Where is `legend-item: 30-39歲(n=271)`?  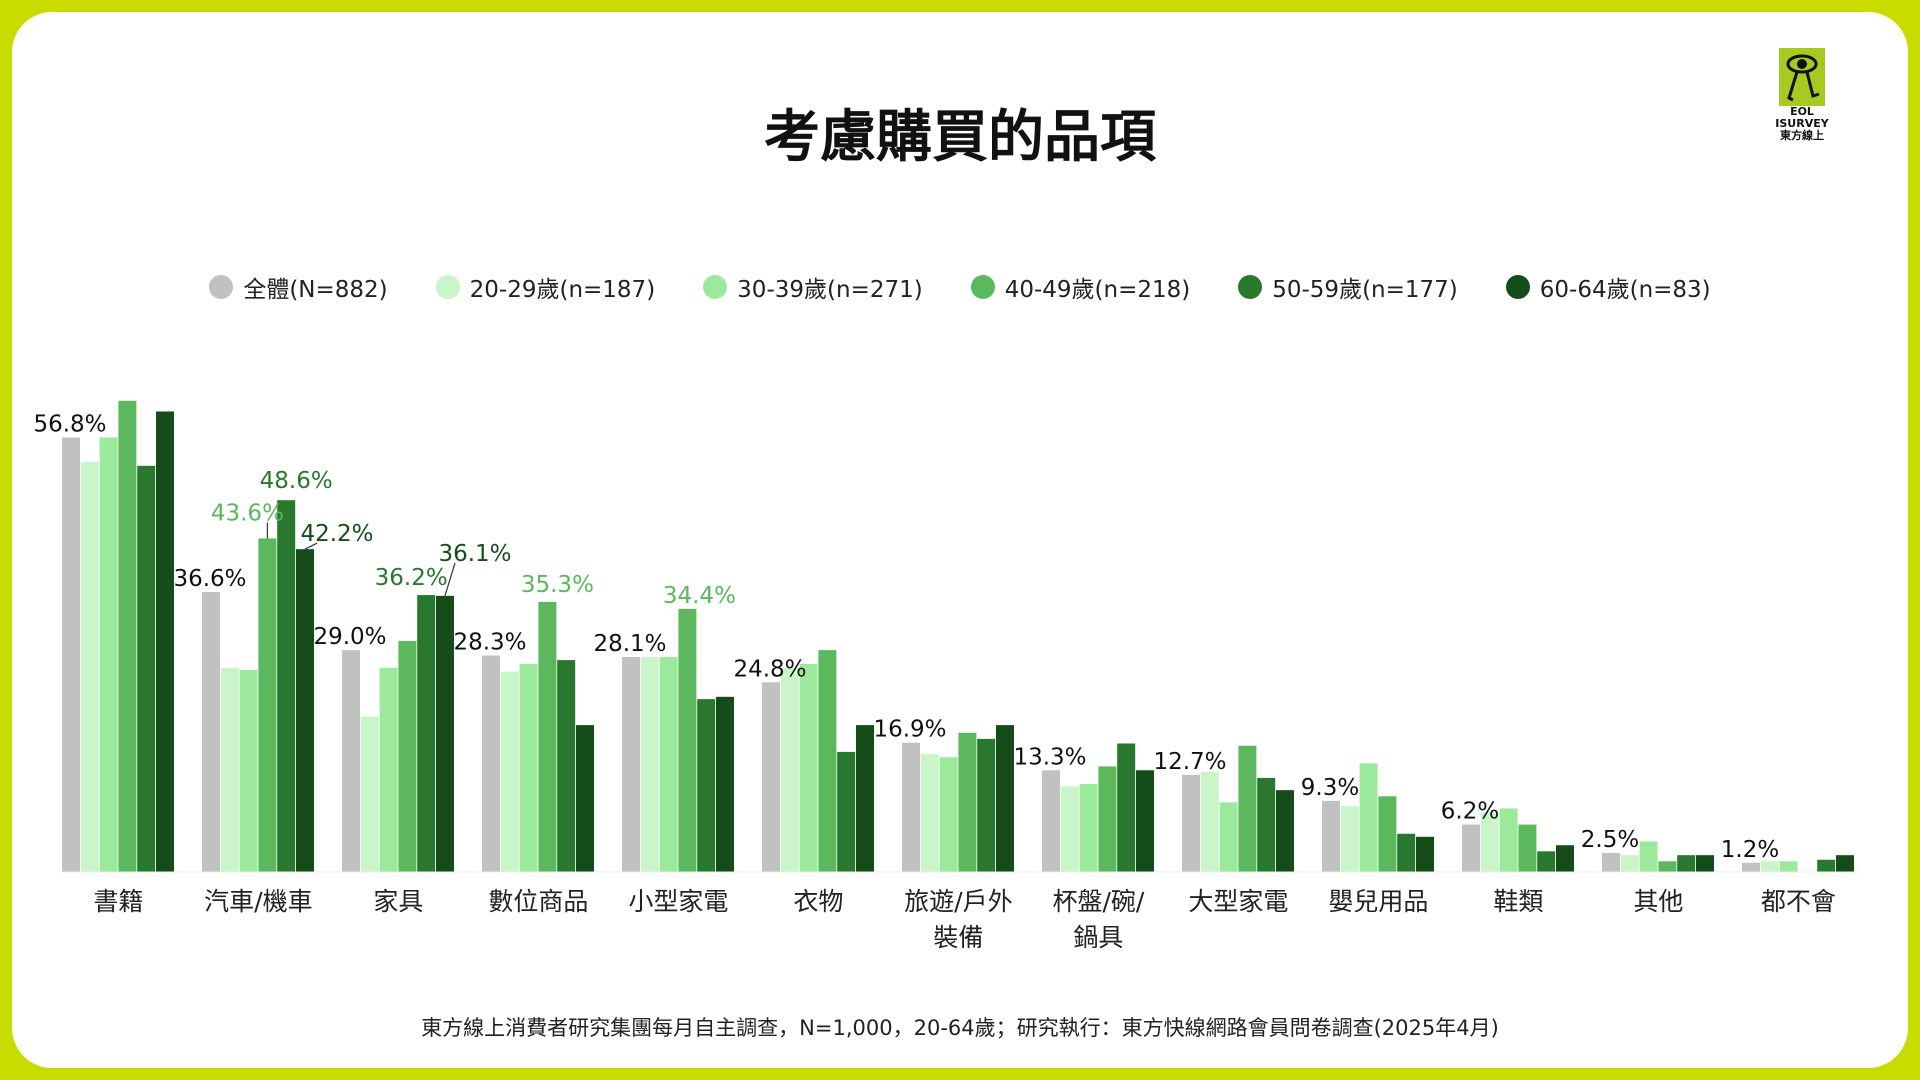 legend-item: 30-39歲(n=271) is located at coordinates (813, 287).